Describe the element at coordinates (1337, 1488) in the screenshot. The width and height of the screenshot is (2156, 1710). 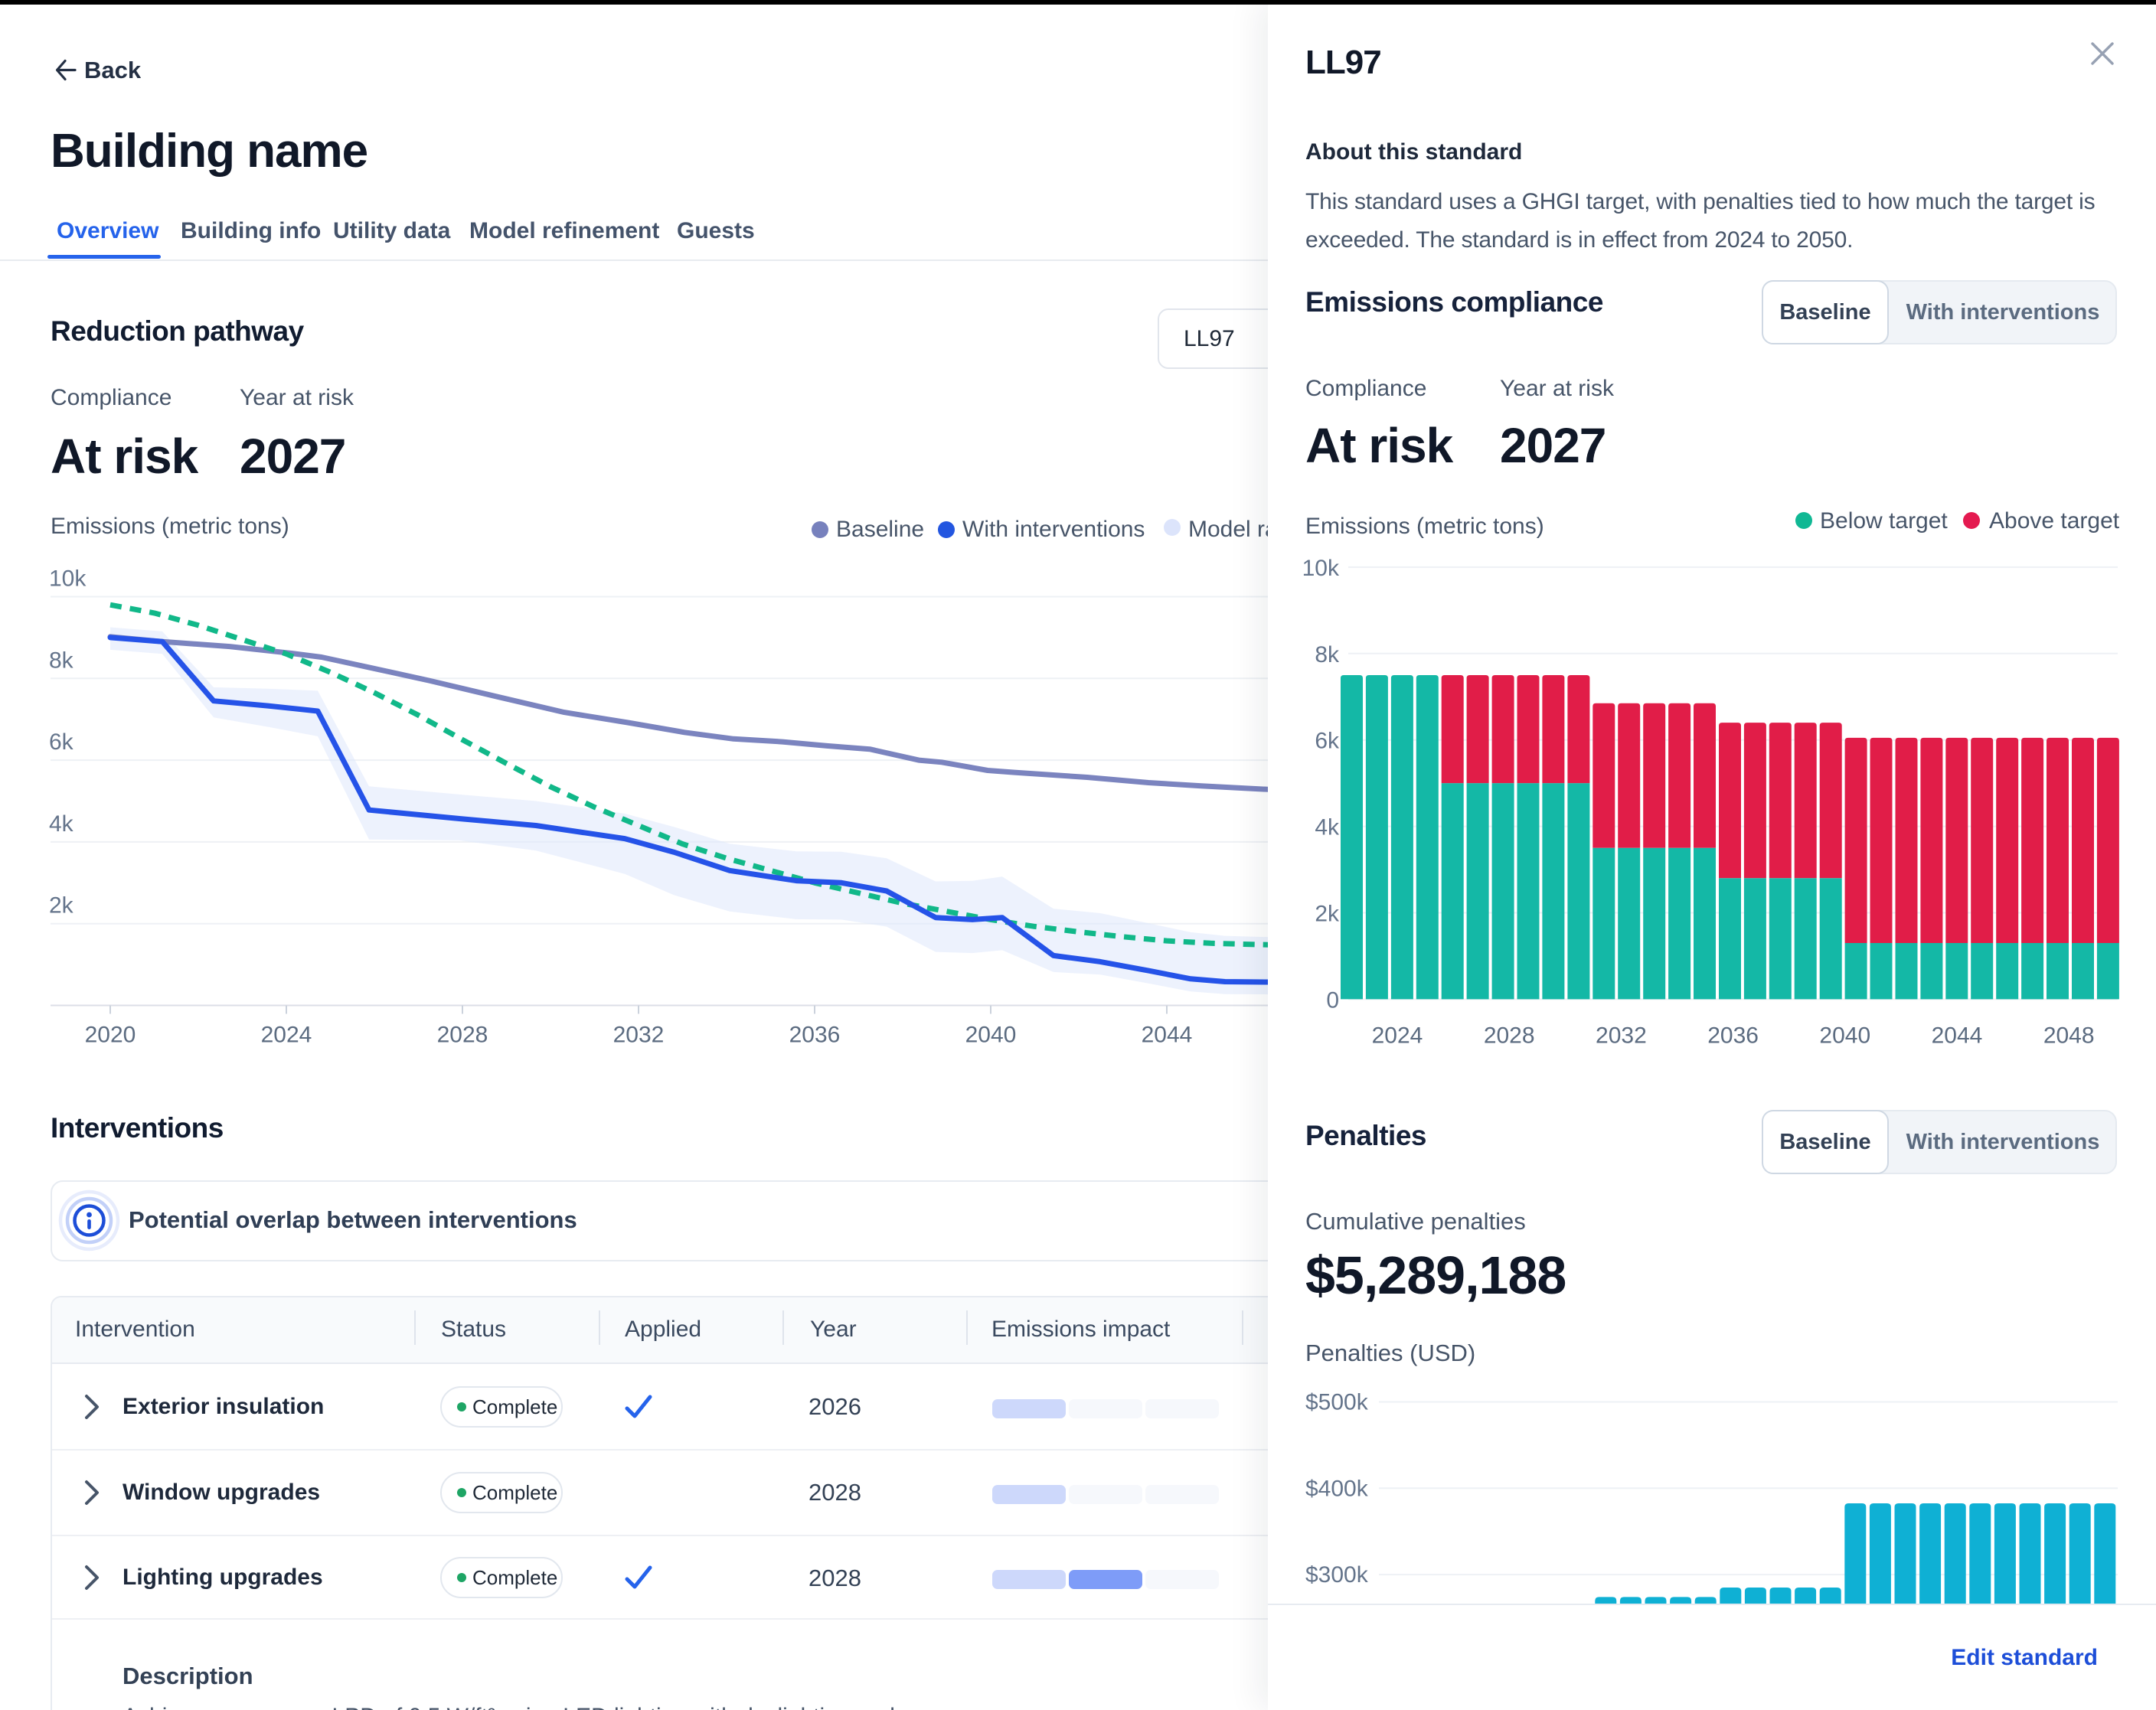
I see `svg-text: $400k` at that location.